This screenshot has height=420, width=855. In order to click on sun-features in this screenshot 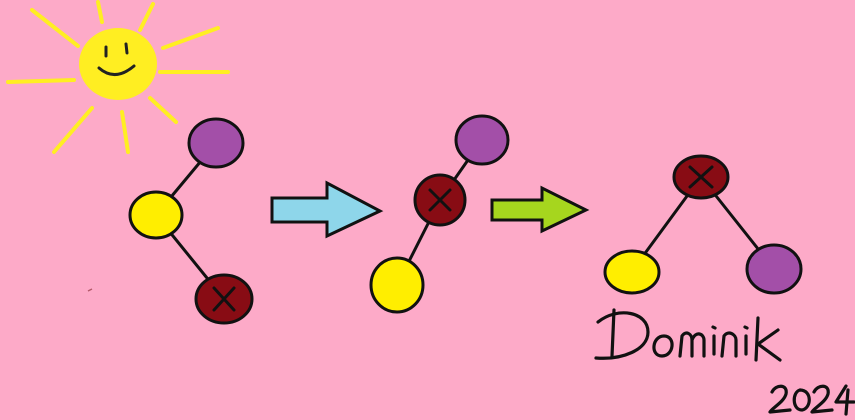, I will do `click(116, 59)`.